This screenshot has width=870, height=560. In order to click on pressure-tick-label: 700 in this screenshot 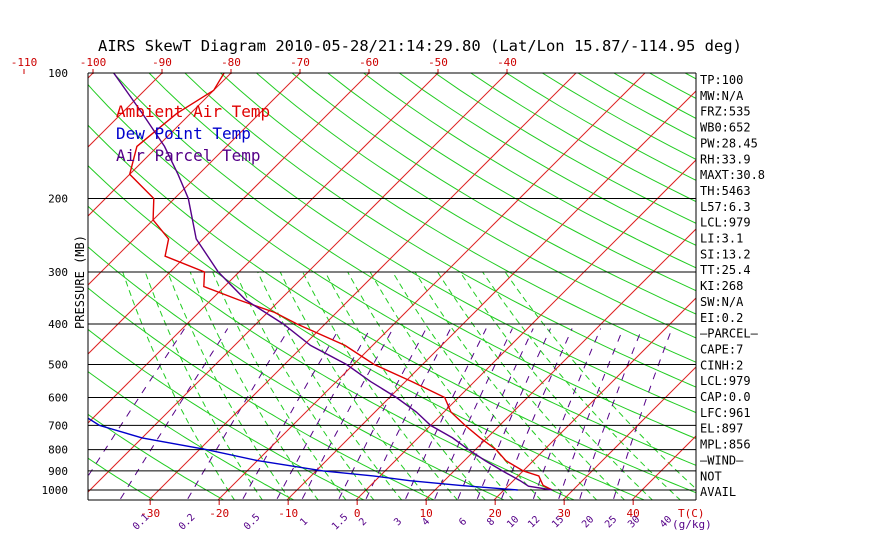, I will do `click(58, 425)`.